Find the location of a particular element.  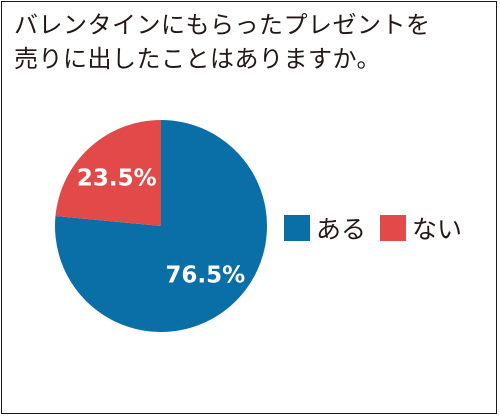

legend-item-aru: ある is located at coordinates (325, 228).